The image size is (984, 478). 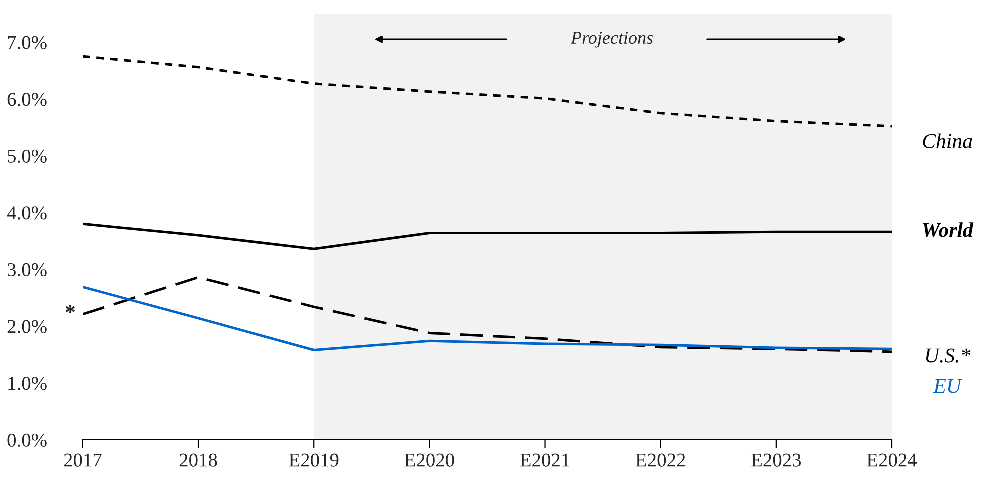 What do you see at coordinates (27, 43) in the screenshot?
I see `y-tick-label: 7.0%` at bounding box center [27, 43].